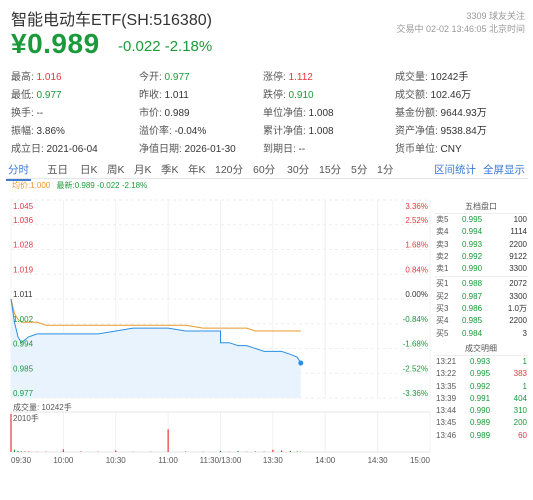 The height and width of the screenshot is (500, 533). I want to click on stat-label: 货币单位:, so click(416, 149).